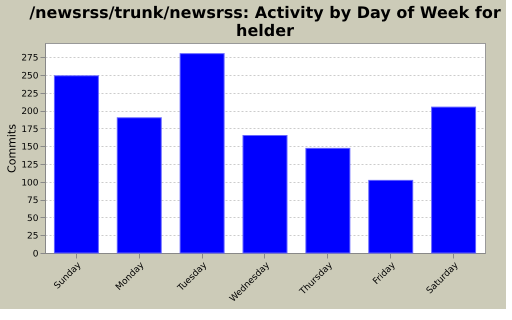 The width and height of the screenshot is (512, 320). What do you see at coordinates (265, 30) in the screenshot?
I see `text: helder` at bounding box center [265, 30].